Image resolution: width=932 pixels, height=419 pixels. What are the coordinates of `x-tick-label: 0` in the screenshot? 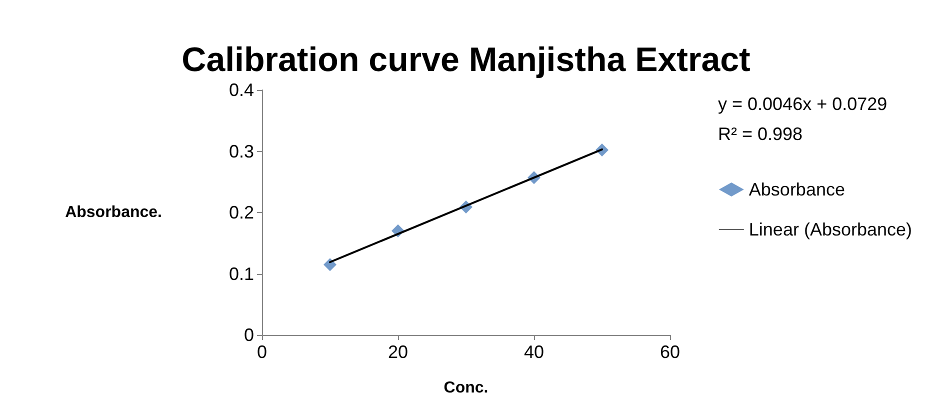 It's located at (262, 352).